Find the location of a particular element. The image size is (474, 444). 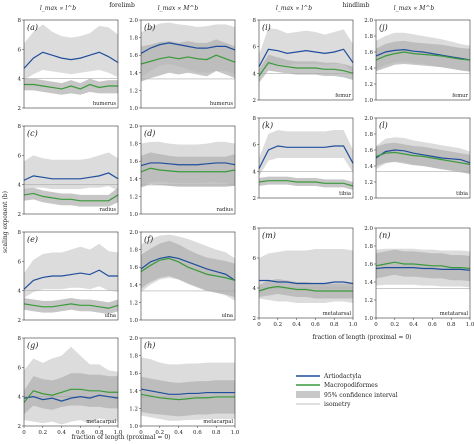

column-label-1: l_max ∝ l^b is located at coordinates (58, 8).